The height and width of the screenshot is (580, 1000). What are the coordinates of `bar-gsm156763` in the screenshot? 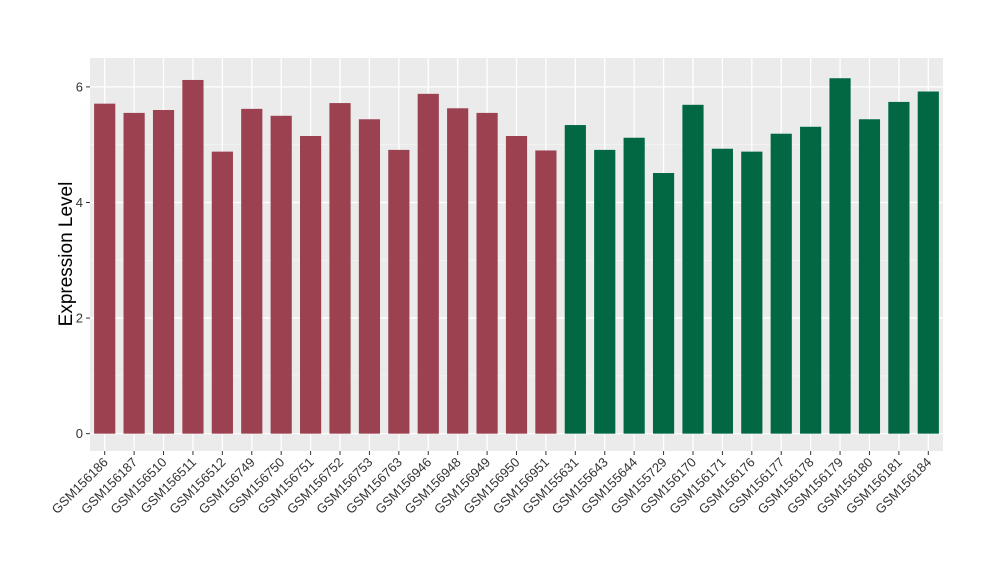 It's located at (399, 291).